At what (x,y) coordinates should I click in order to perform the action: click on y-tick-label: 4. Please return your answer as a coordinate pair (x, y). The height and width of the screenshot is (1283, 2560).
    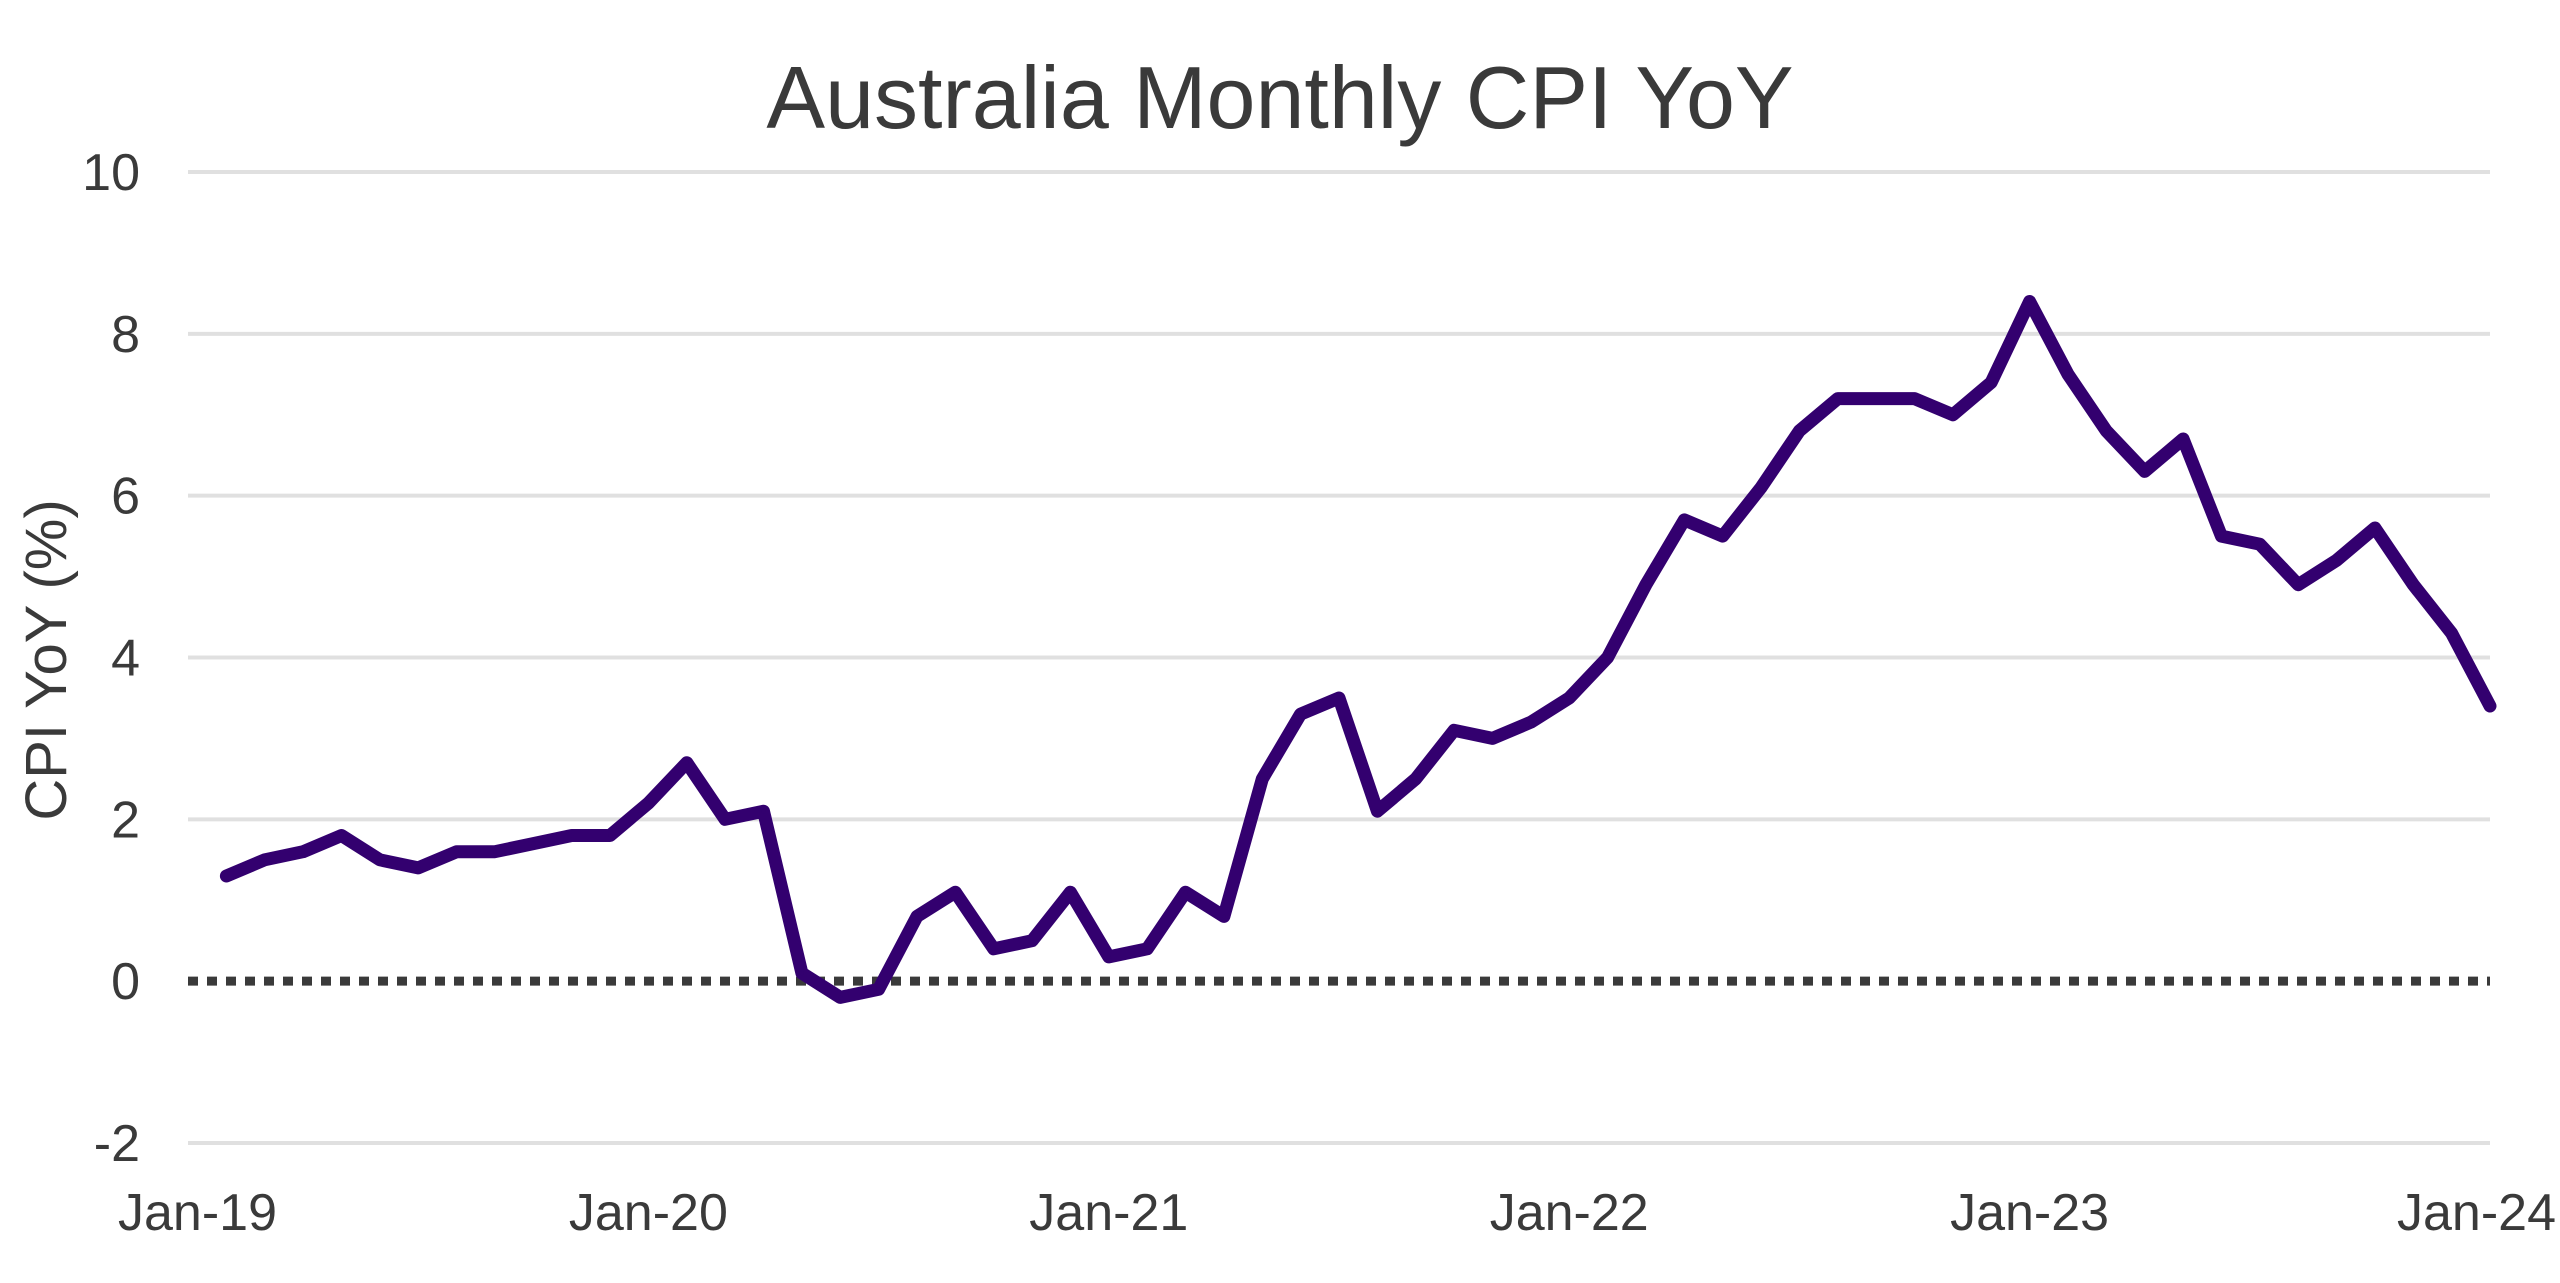
    Looking at the image, I should click on (125, 659).